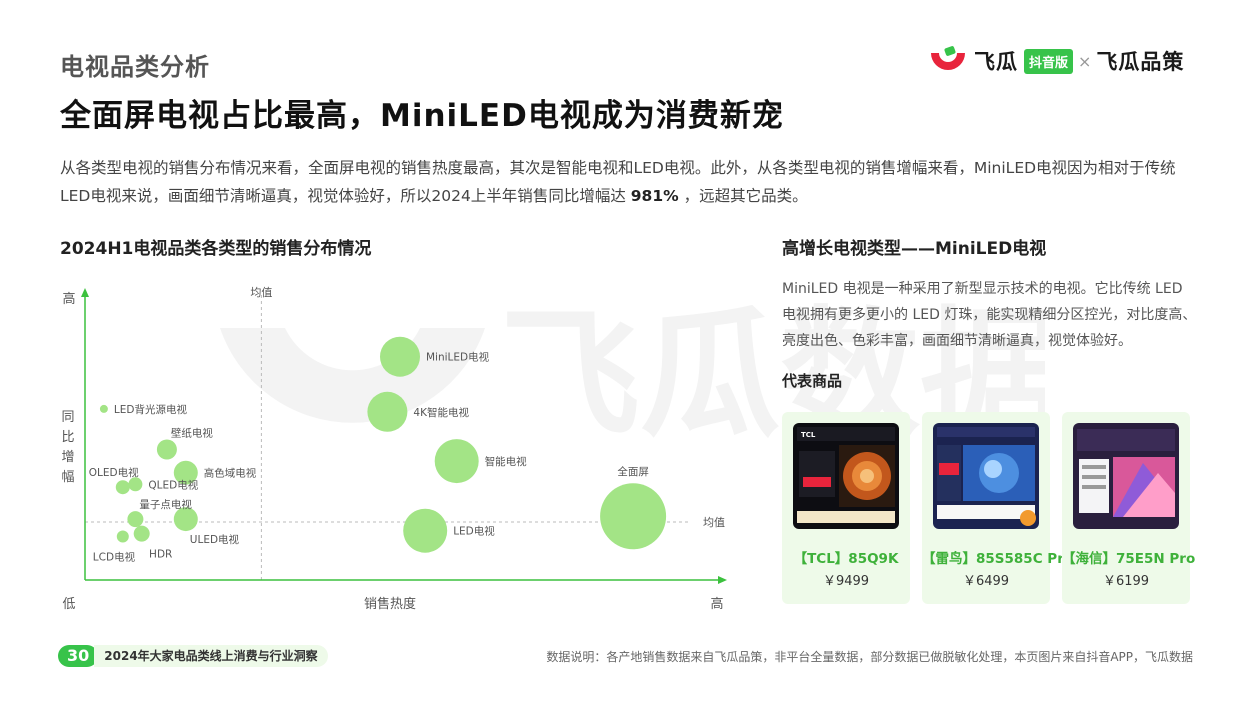 The height and width of the screenshot is (703, 1250). Describe the element at coordinates (216, 249) in the screenshot. I see `chart-title: 2024H1电视品类各类型的销售分布情况` at that location.